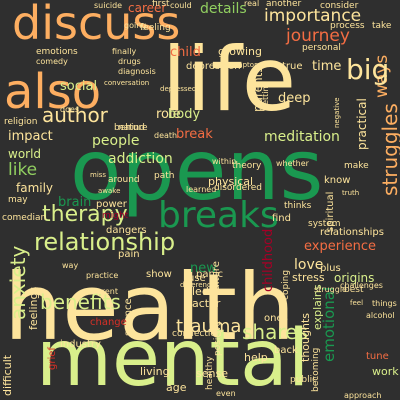 This screenshot has height=400, width=400. I want to click on word: things, so click(384, 303).